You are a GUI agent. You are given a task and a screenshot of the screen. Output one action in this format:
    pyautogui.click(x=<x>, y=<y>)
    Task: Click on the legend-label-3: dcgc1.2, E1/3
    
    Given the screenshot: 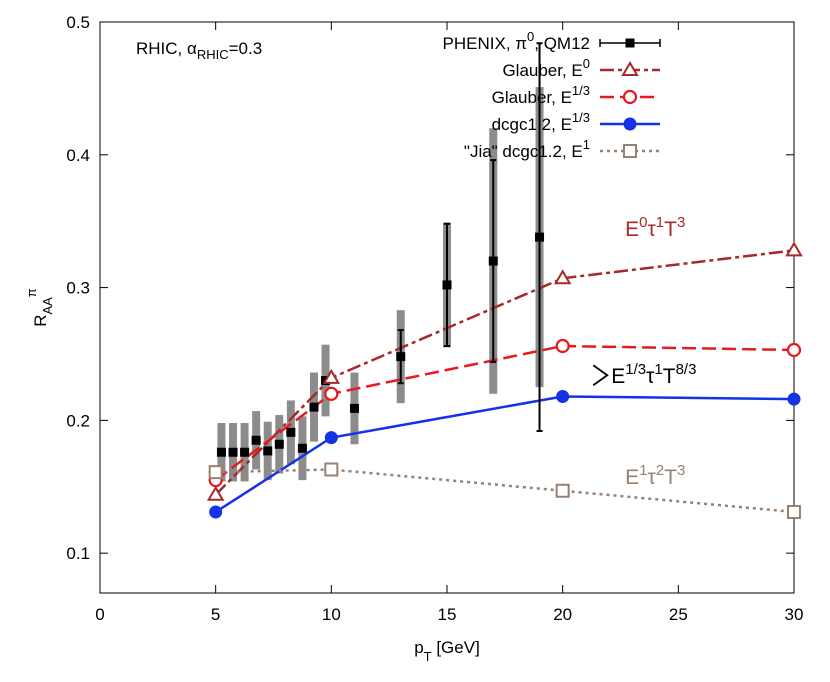 What is the action you would take?
    pyautogui.click(x=541, y=122)
    